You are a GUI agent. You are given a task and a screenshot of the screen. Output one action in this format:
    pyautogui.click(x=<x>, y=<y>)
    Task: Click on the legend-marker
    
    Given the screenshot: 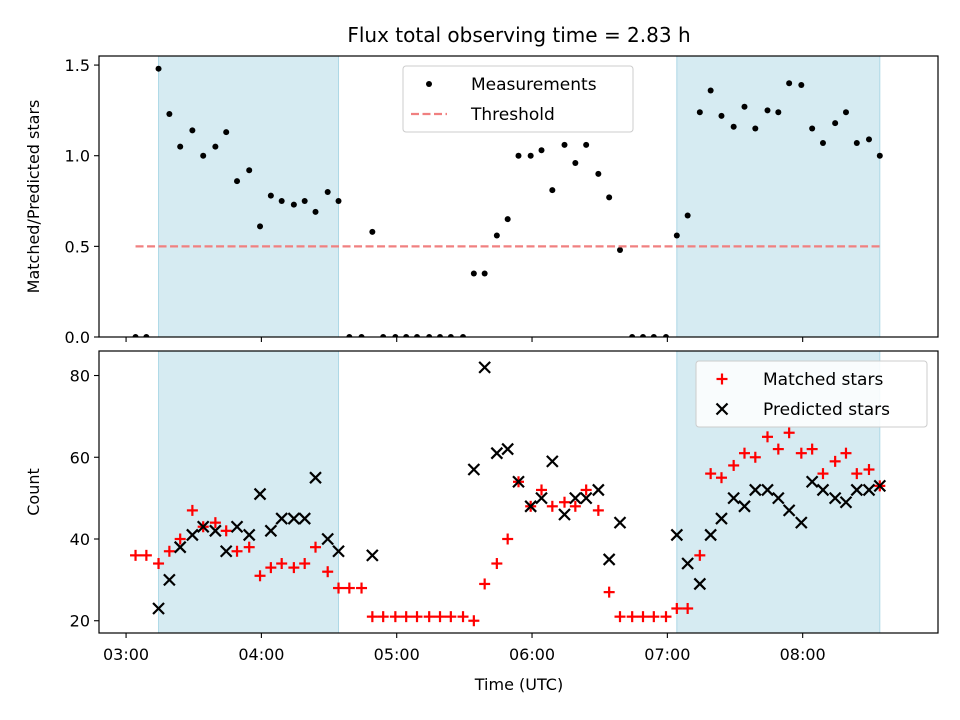 What is the action you would take?
    pyautogui.click(x=722, y=379)
    